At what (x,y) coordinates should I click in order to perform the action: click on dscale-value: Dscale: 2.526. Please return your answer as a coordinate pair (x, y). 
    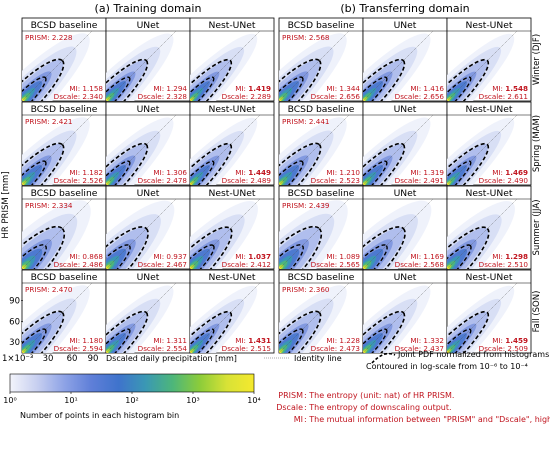
    Looking at the image, I should click on (79, 180).